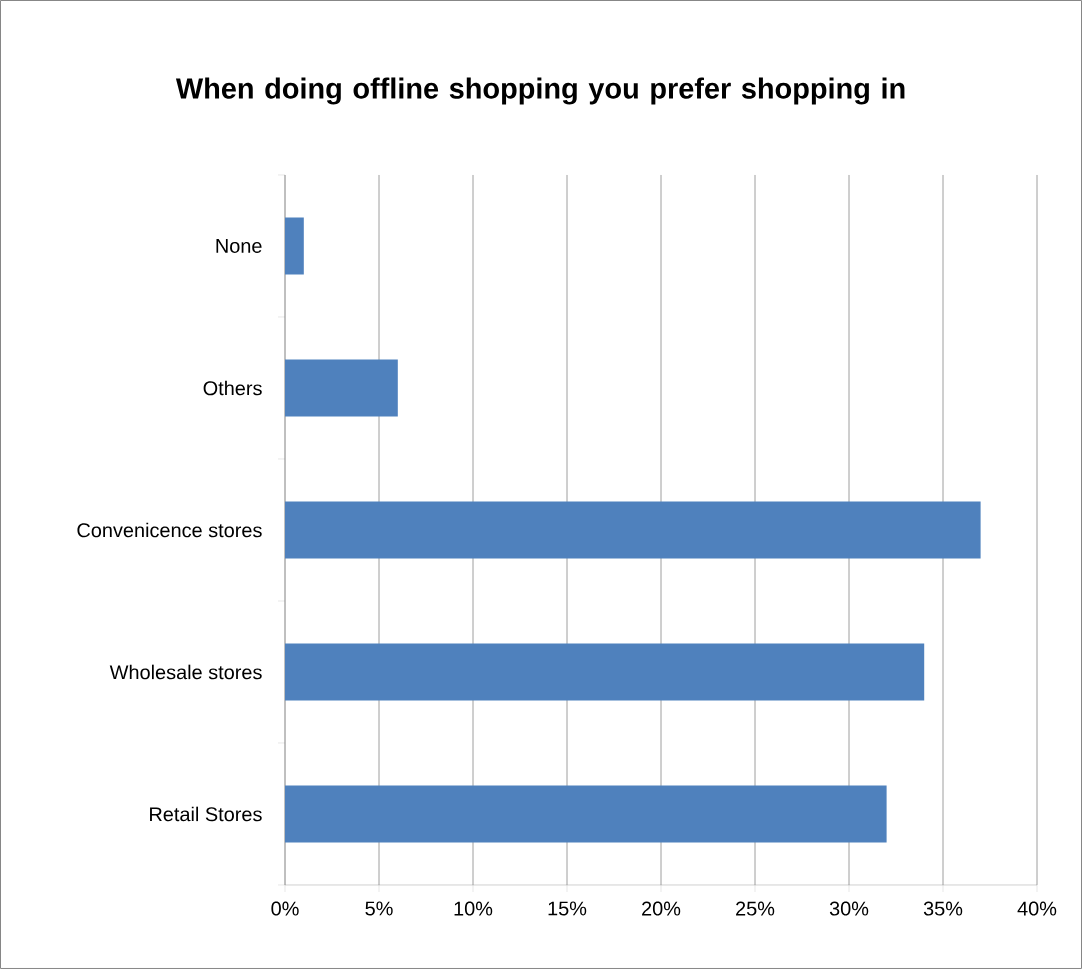 Image resolution: width=1082 pixels, height=969 pixels. I want to click on chart-title: When doing offline shopping you prefer shopping in, so click(540, 91).